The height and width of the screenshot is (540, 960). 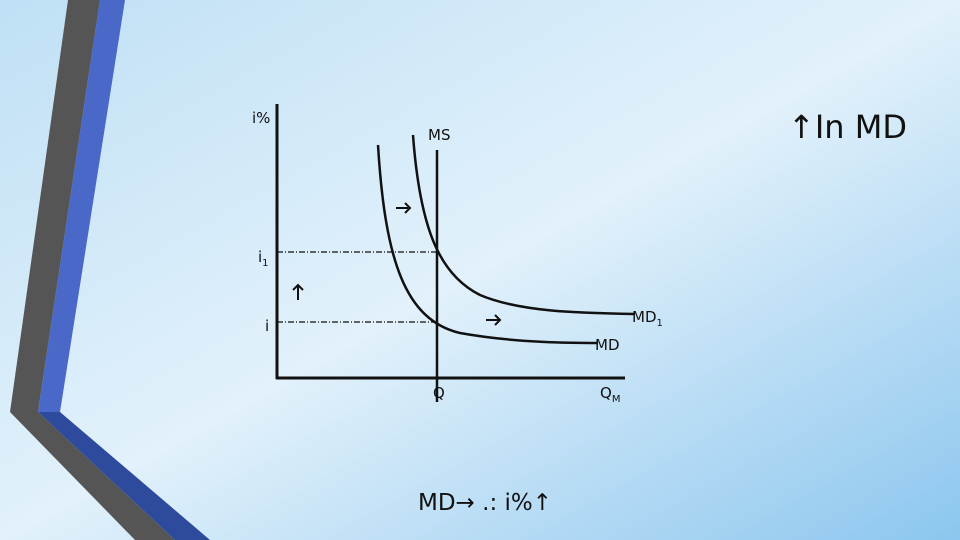 What do you see at coordinates (485, 503) in the screenshot?
I see `slide-footer: MD→ .: i%↑` at bounding box center [485, 503].